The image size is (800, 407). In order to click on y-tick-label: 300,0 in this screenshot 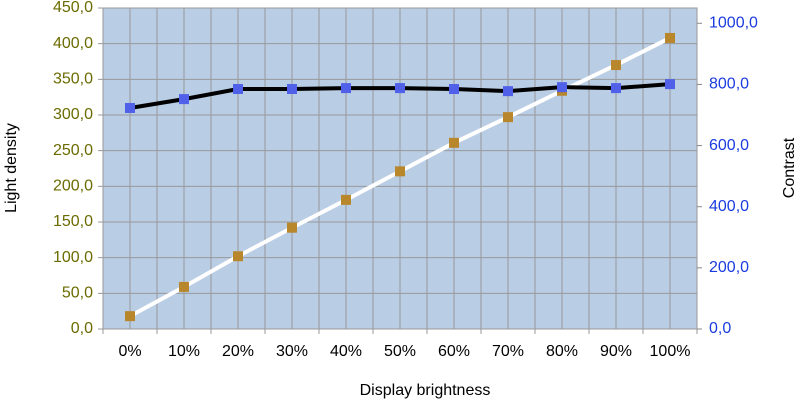, I will do `click(73, 114)`.